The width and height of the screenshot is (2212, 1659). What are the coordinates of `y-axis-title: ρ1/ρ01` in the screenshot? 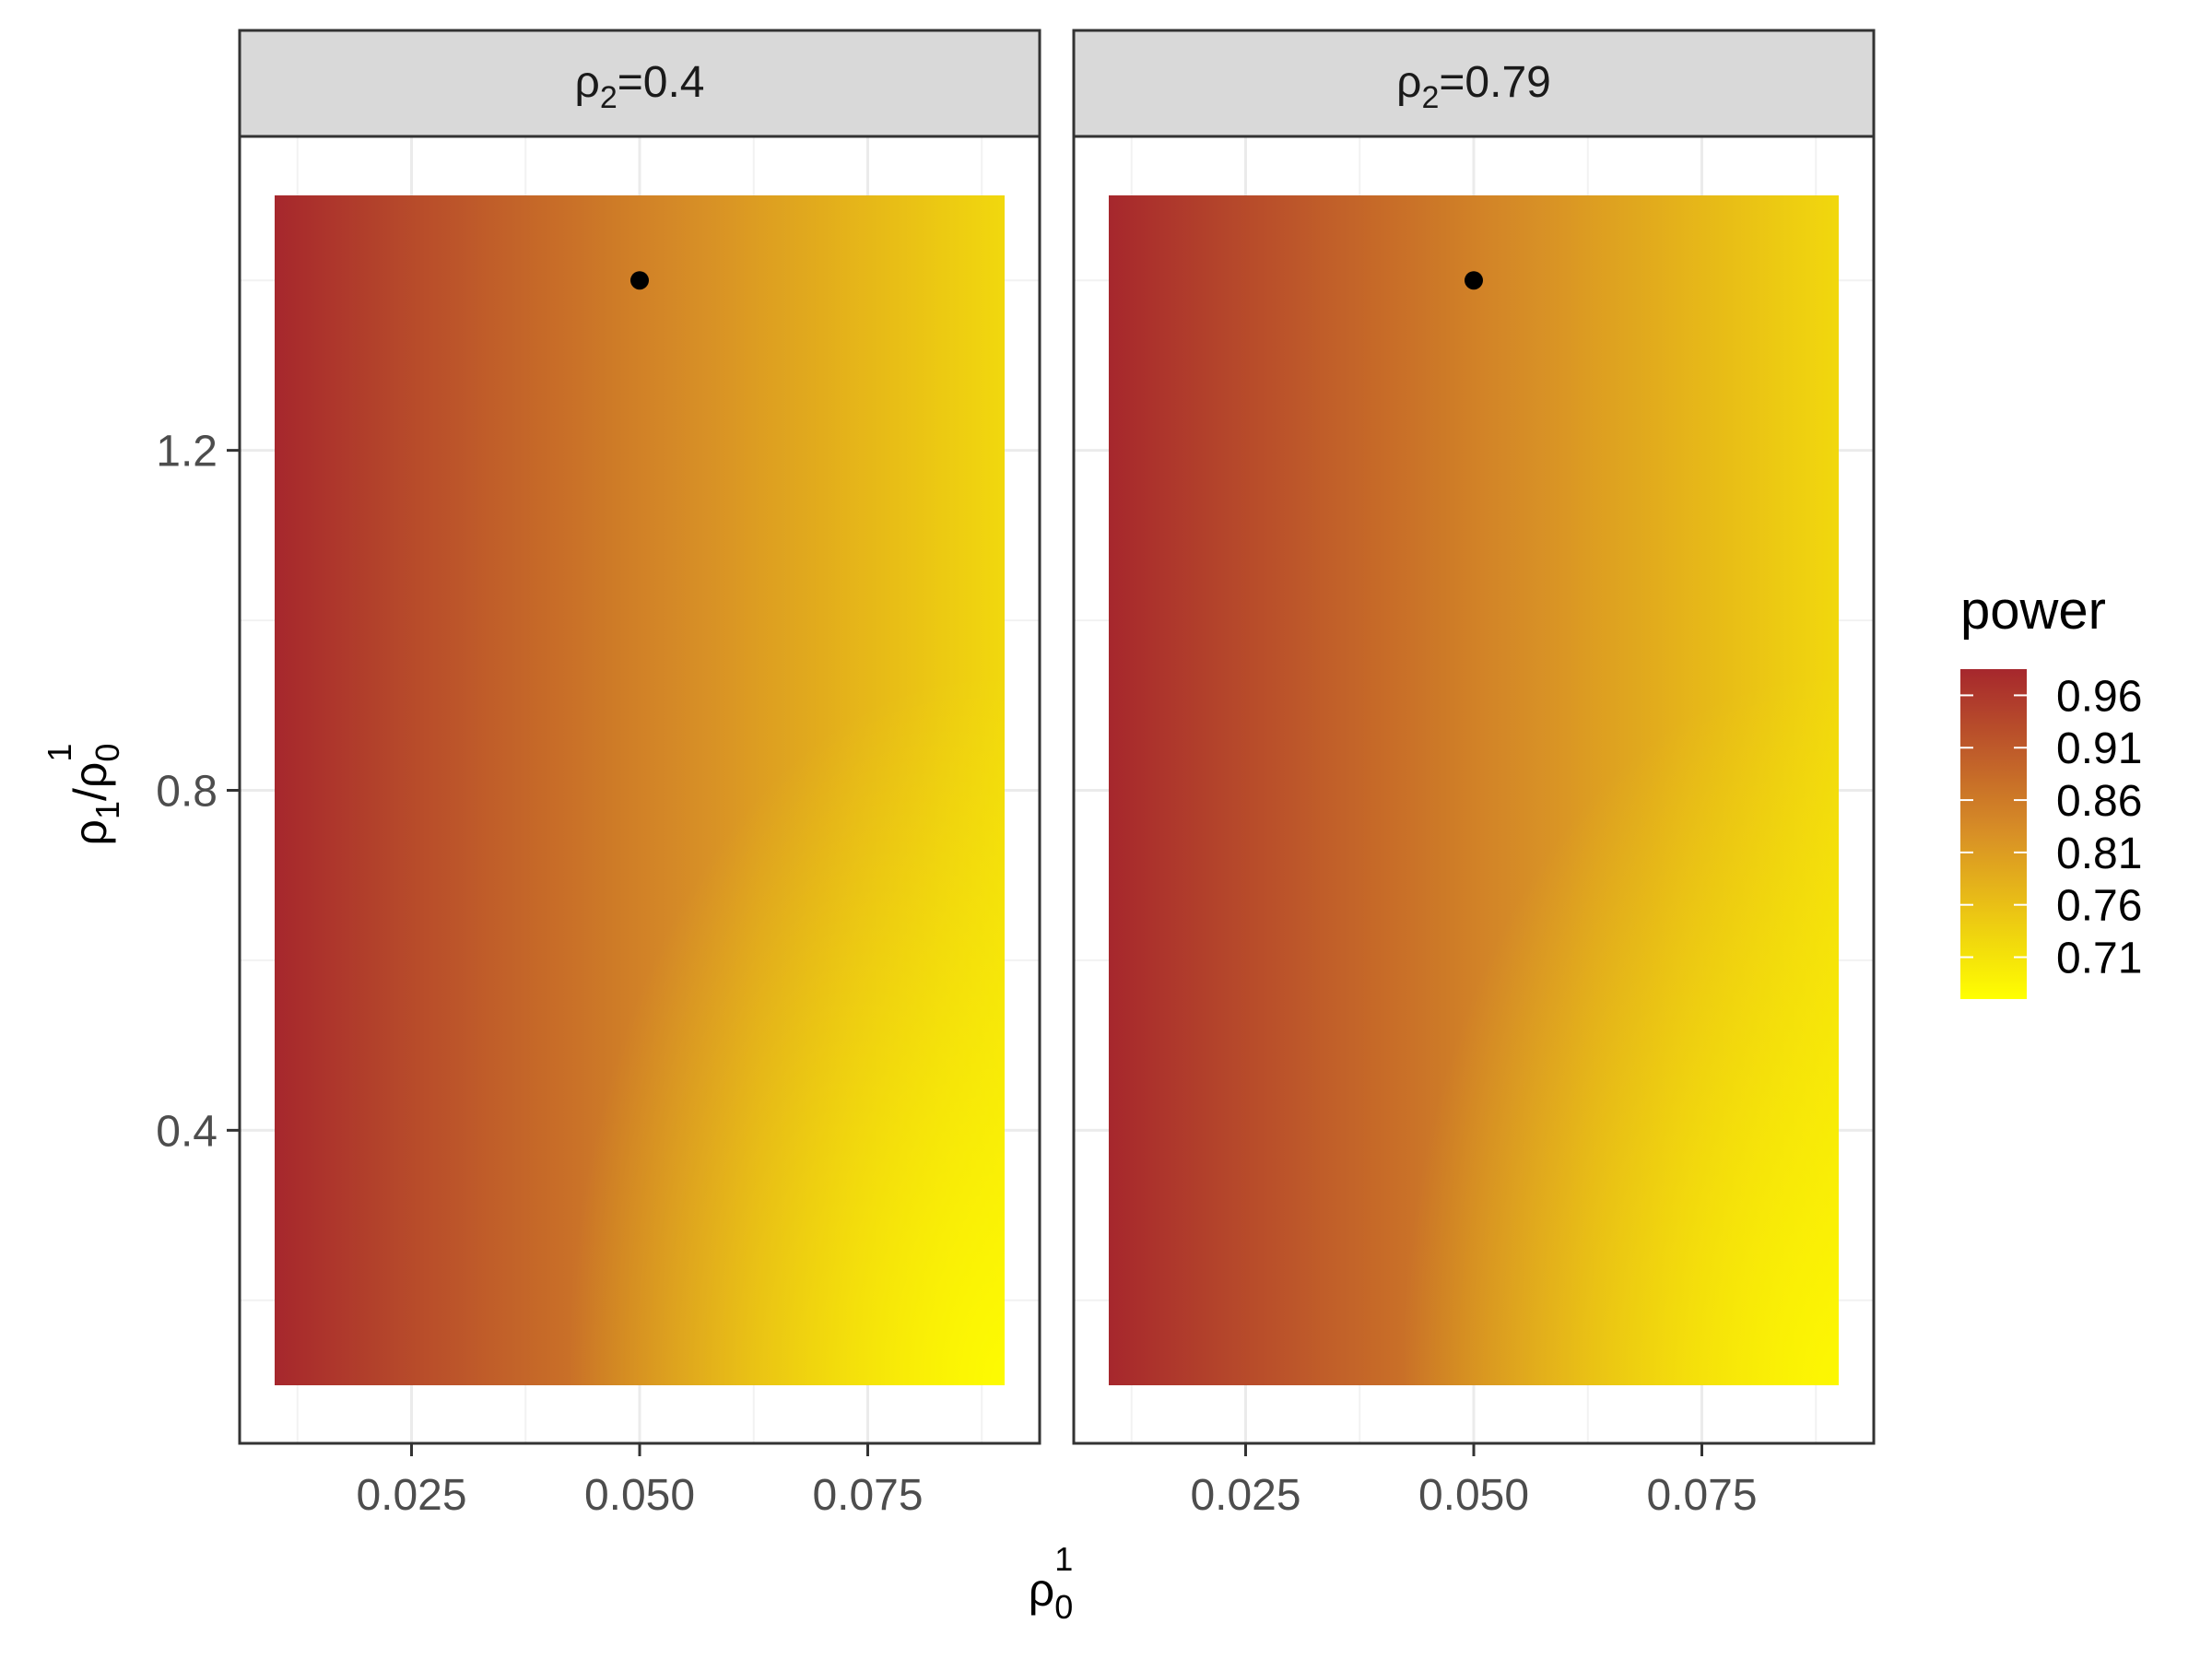 It's located at (83, 795).